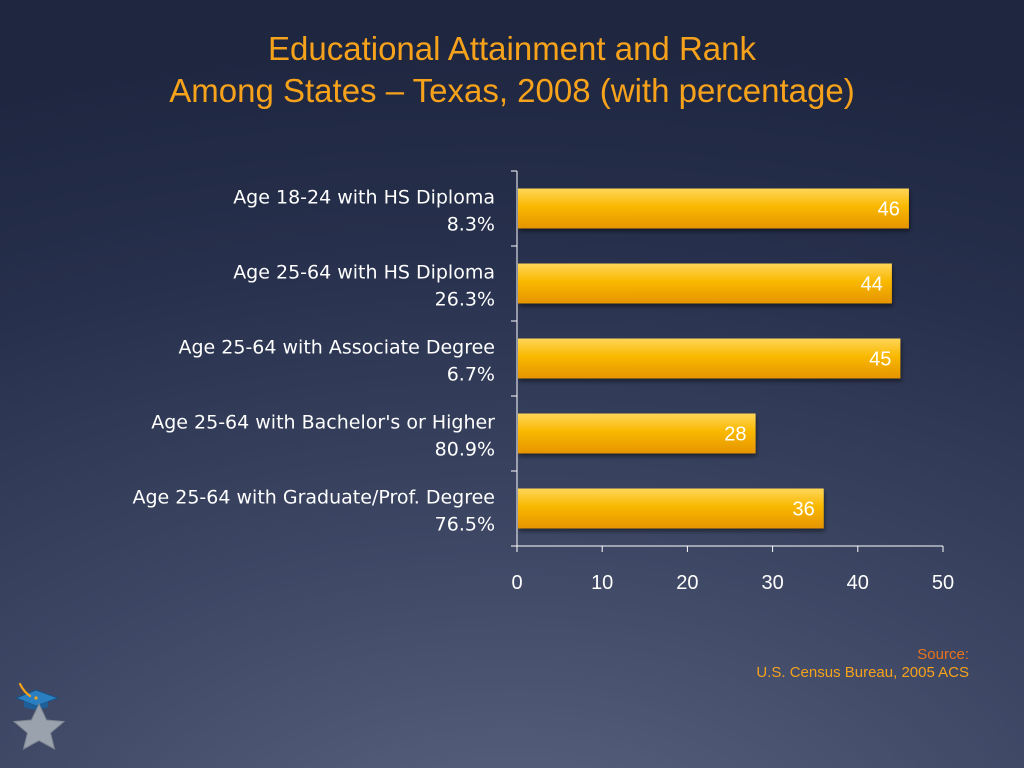  I want to click on data-label-2: 44, so click(872, 285).